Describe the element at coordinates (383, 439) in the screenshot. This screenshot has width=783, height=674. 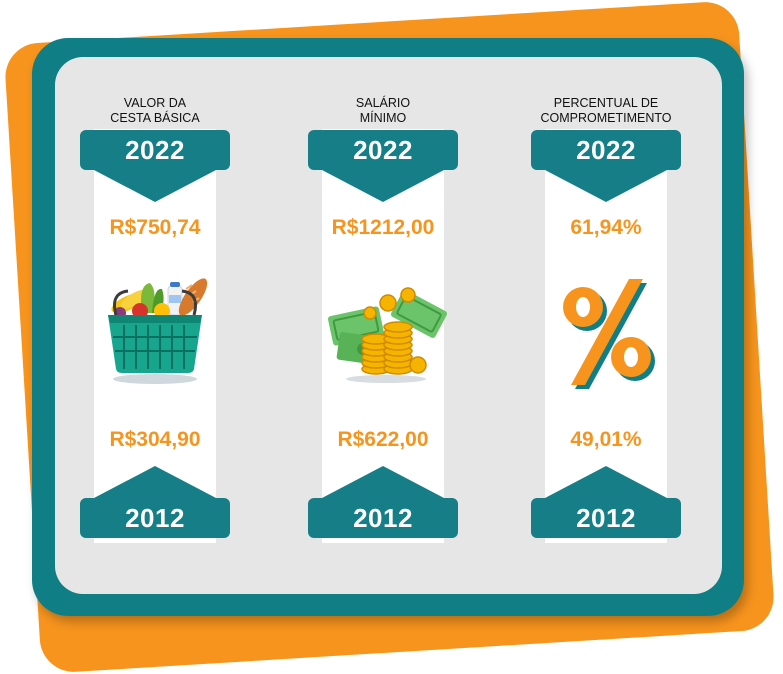
I see `value-2012: R$622,00` at that location.